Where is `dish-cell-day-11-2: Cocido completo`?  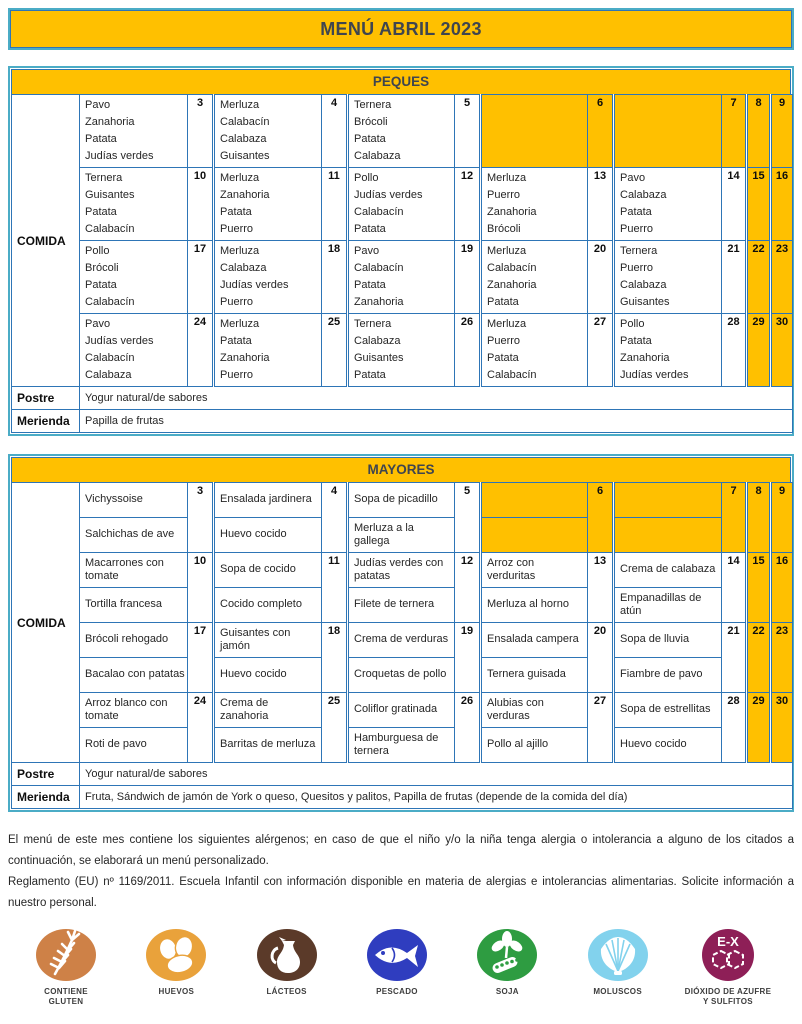
dish-cell-day-11-2: Cocido completo is located at coordinates (267, 605).